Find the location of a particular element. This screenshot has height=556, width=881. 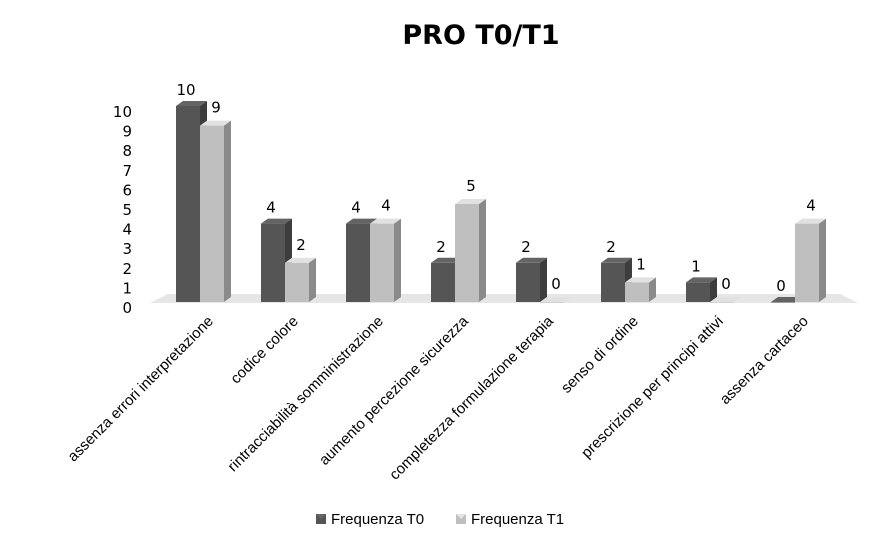

y-tick-label: 9 is located at coordinates (127, 132).